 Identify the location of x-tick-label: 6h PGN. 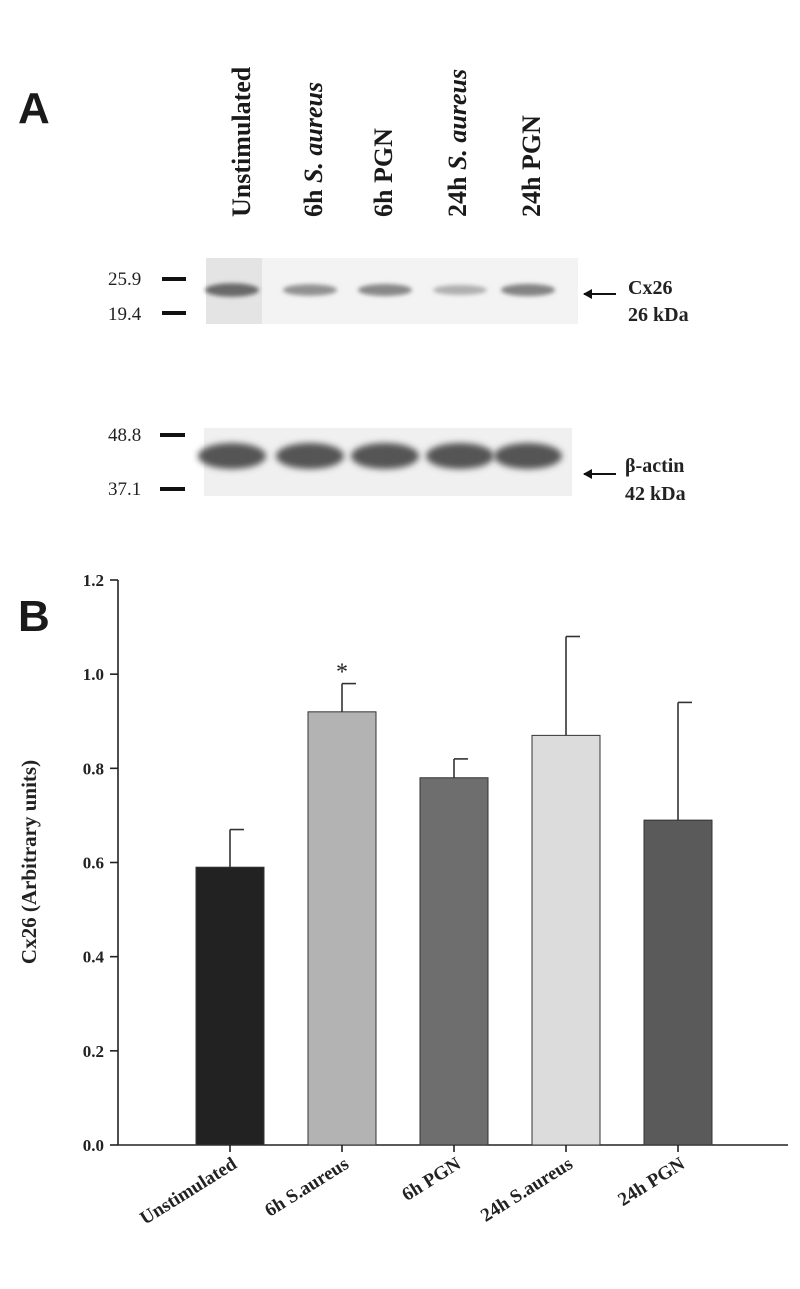
(431, 1179).